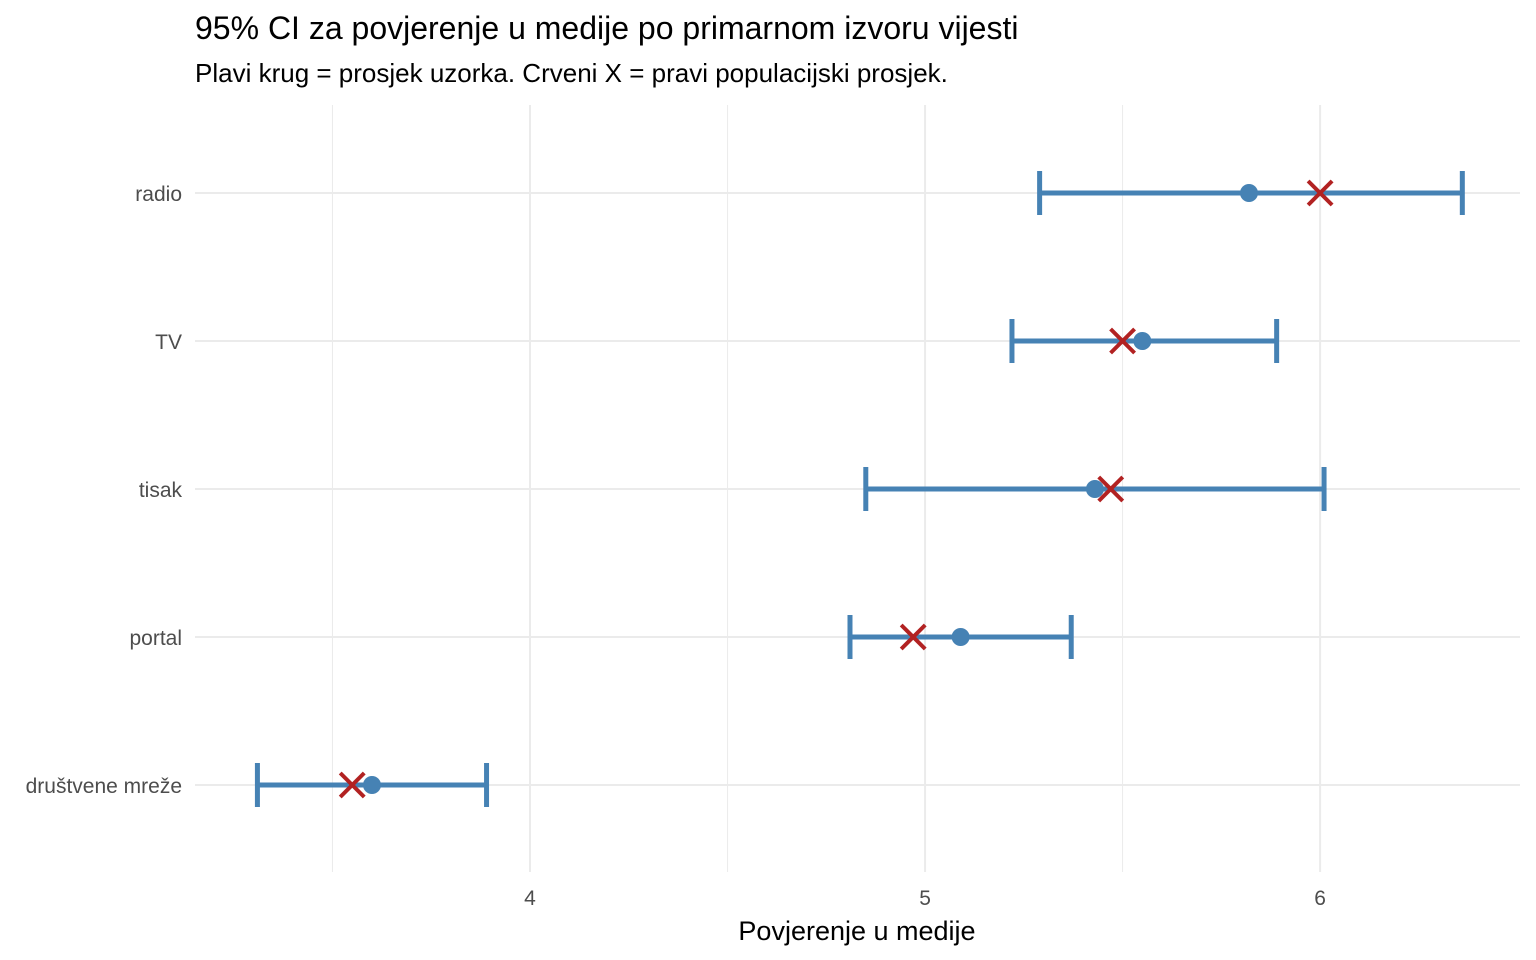 The image size is (1536, 960). I want to click on x-tick-label: 5, so click(925, 898).